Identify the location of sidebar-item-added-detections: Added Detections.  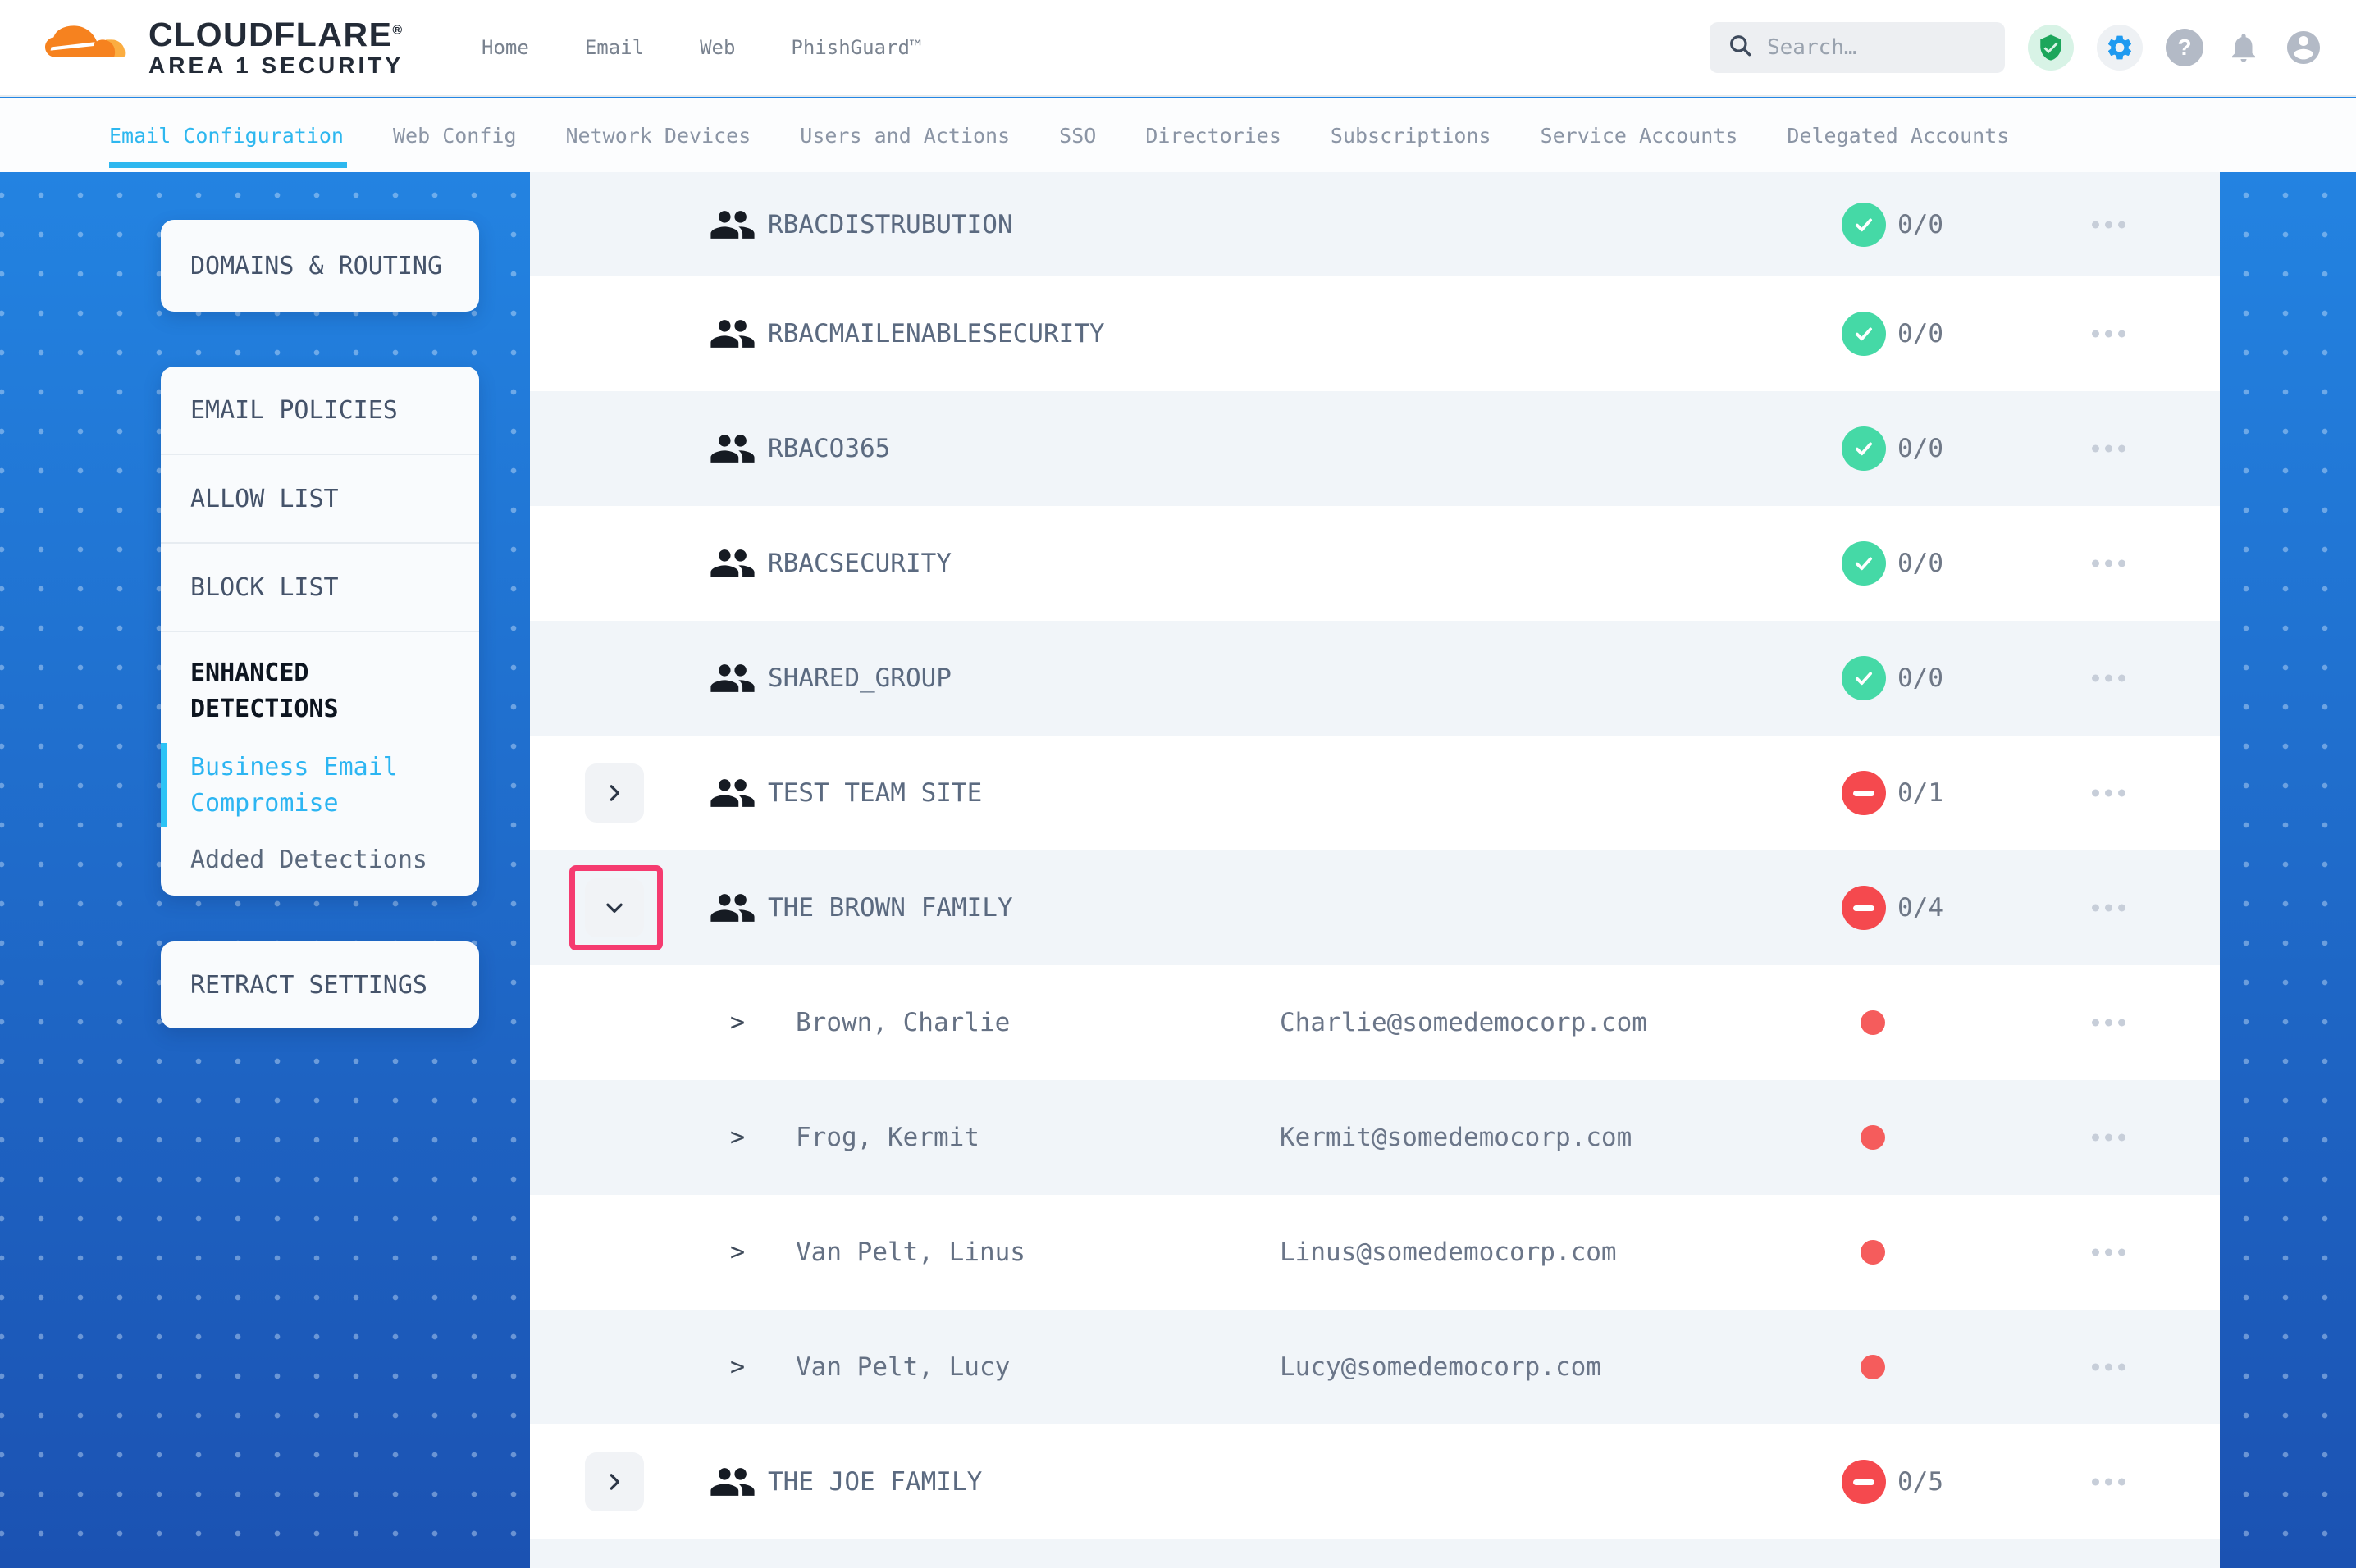
(308, 860).